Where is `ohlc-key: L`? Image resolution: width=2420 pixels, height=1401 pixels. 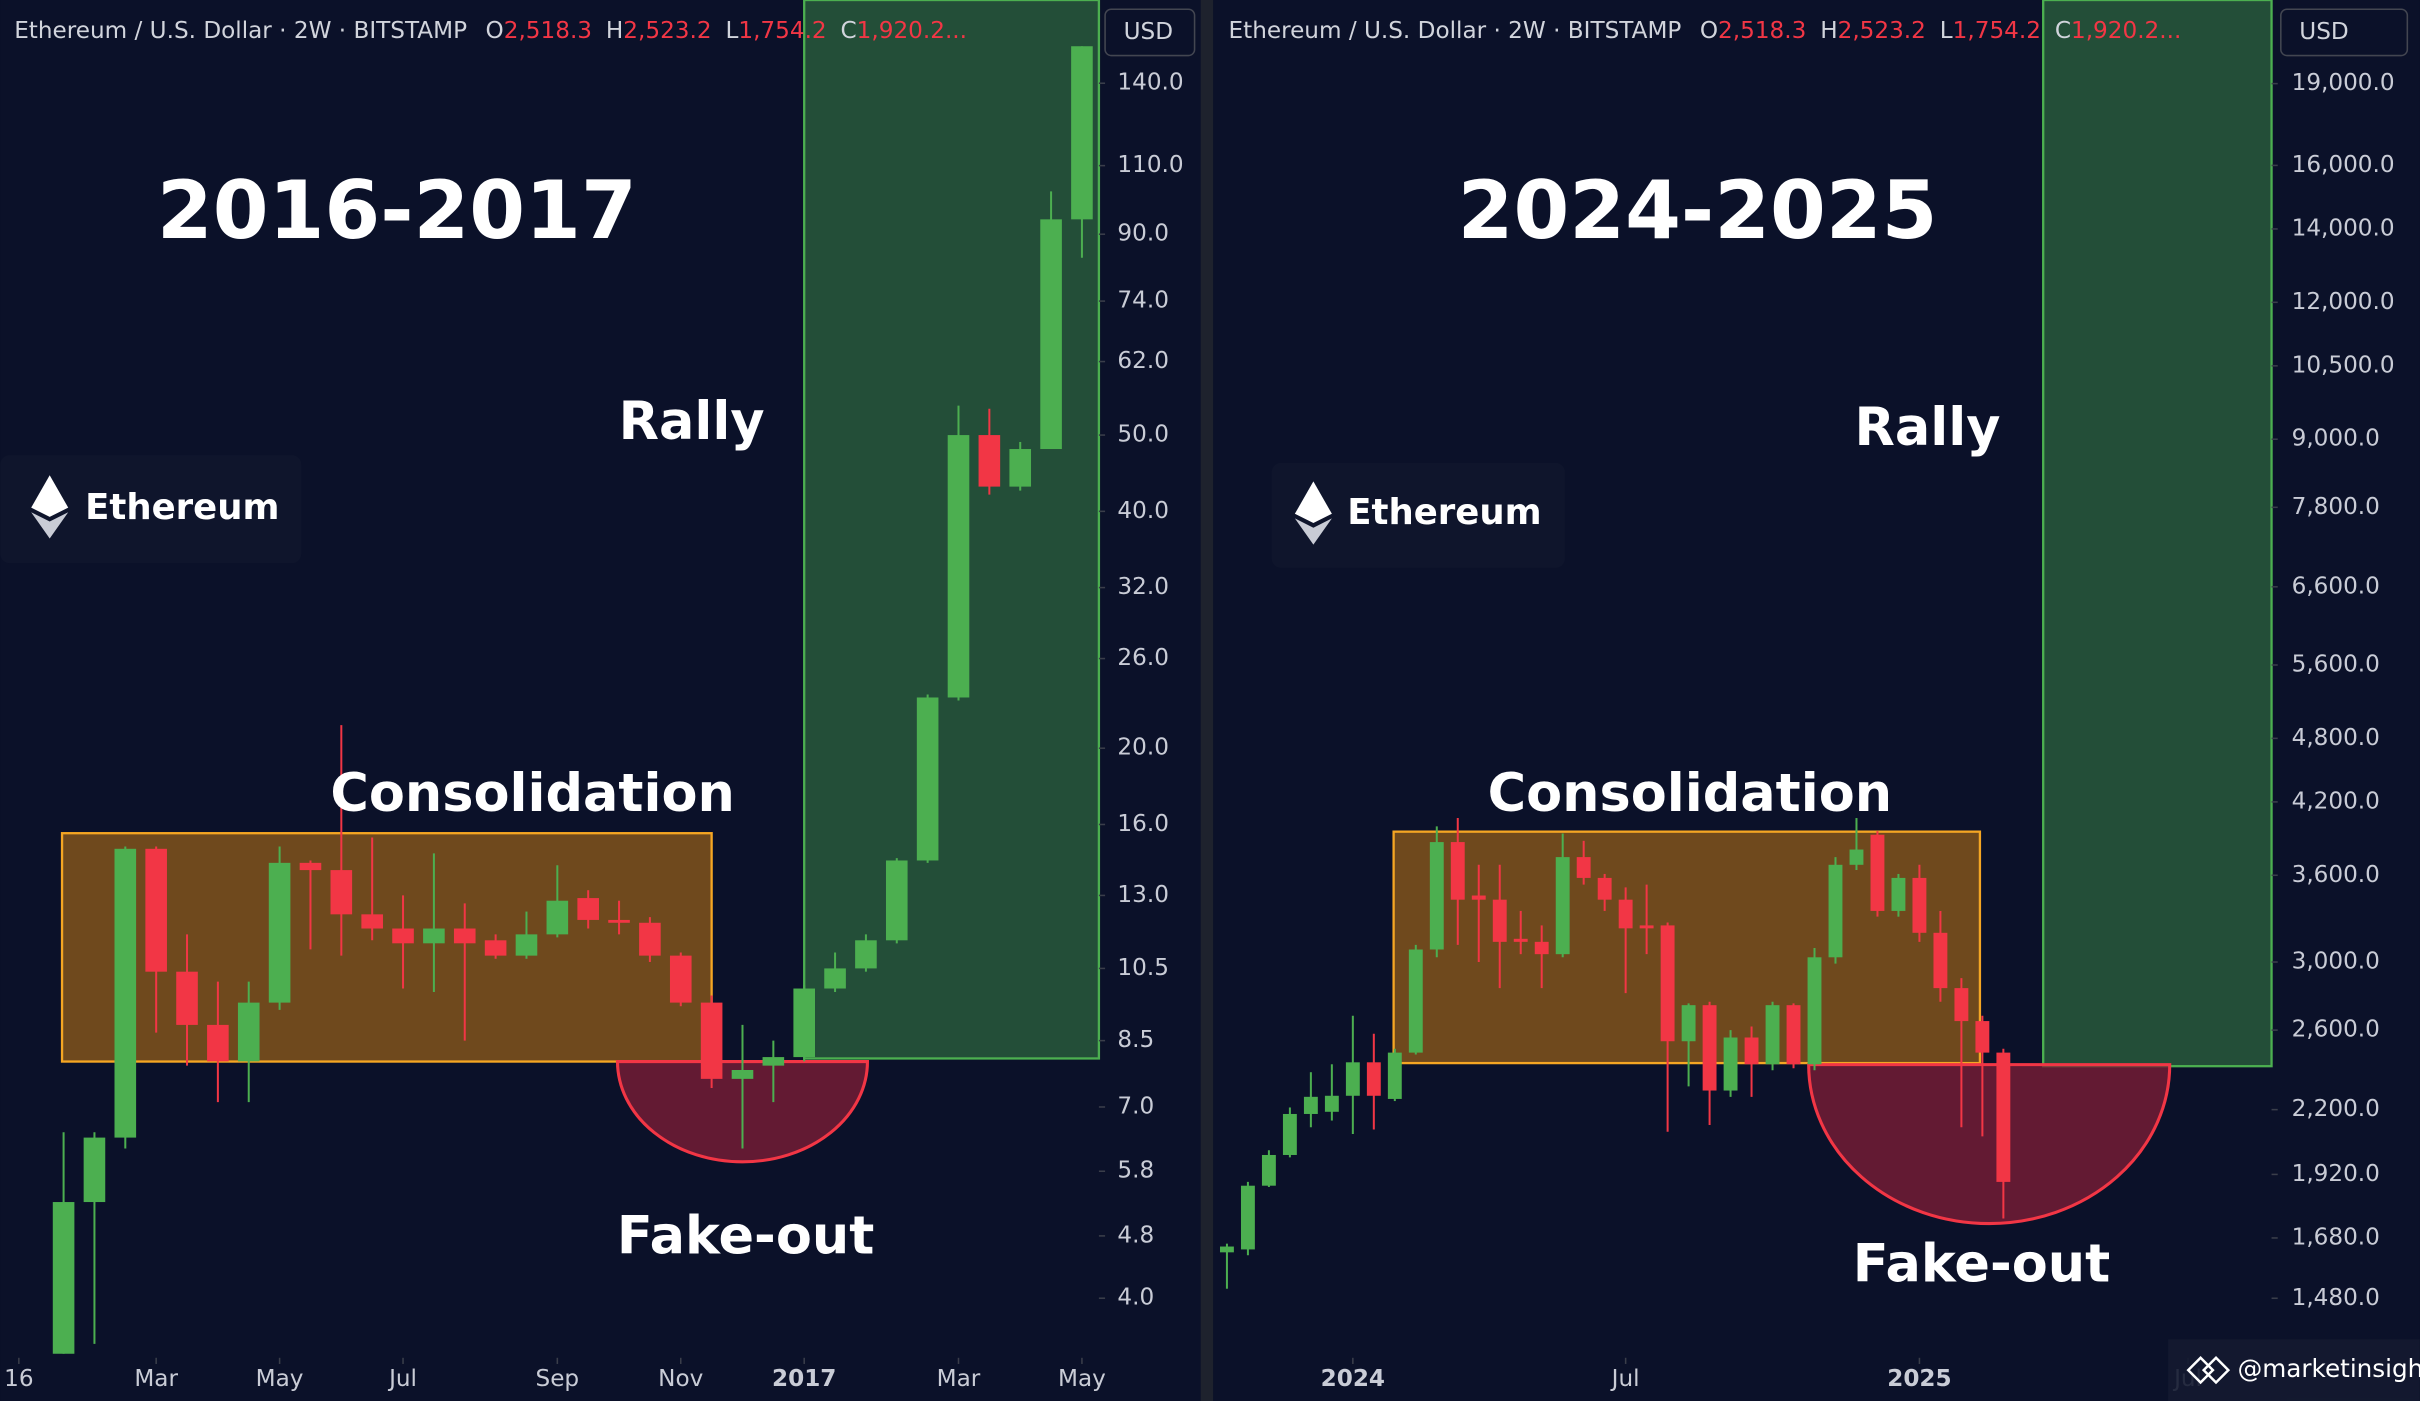 ohlc-key: L is located at coordinates (1946, 30).